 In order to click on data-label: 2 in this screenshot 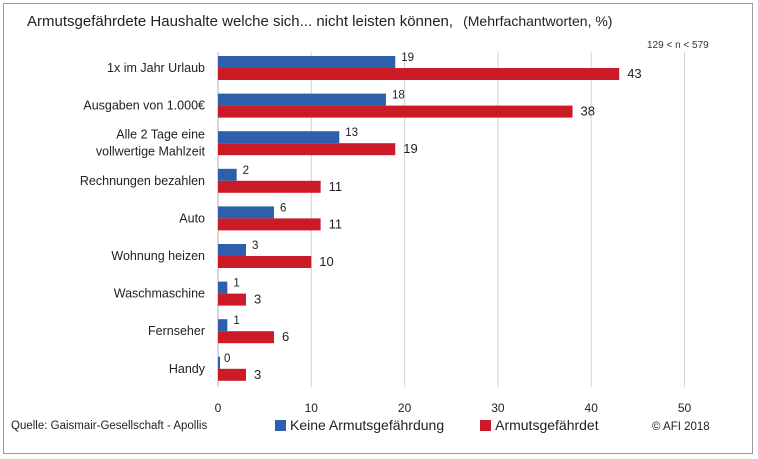, I will do `click(246, 171)`.